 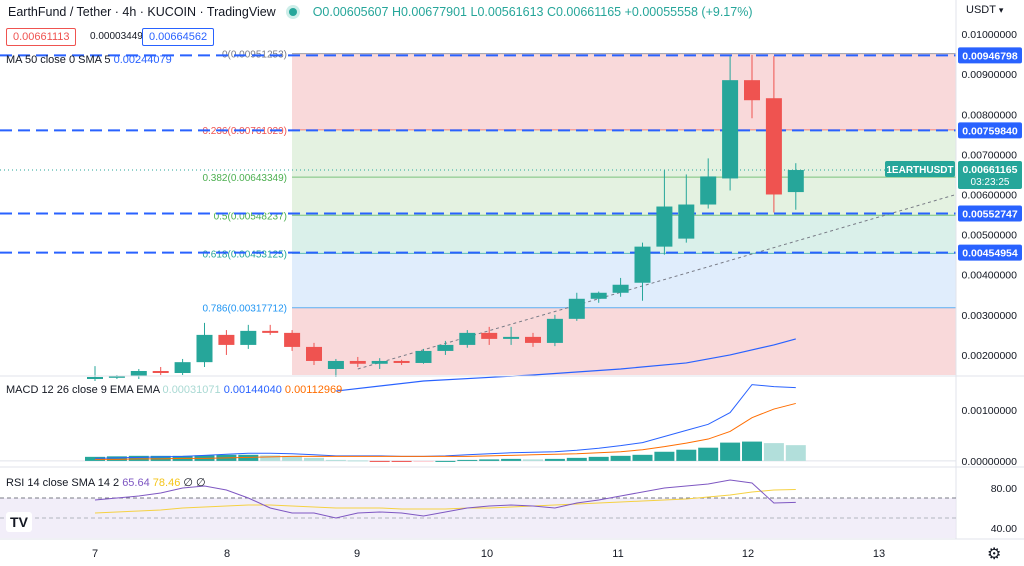 I want to click on price-tag-label: 0.00759840, so click(x=990, y=131).